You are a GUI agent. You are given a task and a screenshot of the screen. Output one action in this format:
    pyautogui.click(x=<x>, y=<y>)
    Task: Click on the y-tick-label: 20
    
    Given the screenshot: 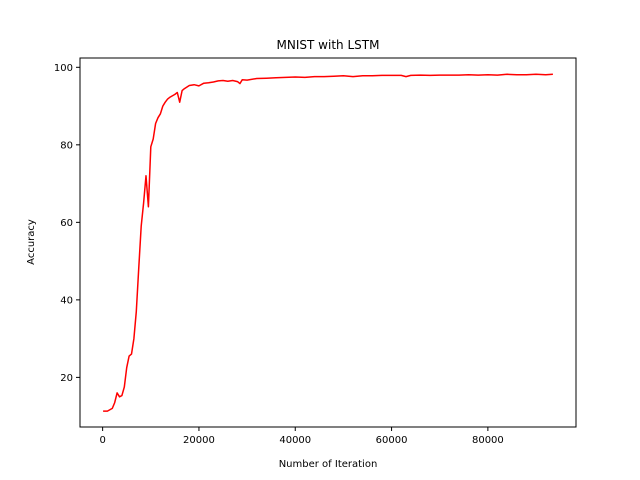 What is the action you would take?
    pyautogui.click(x=66, y=378)
    